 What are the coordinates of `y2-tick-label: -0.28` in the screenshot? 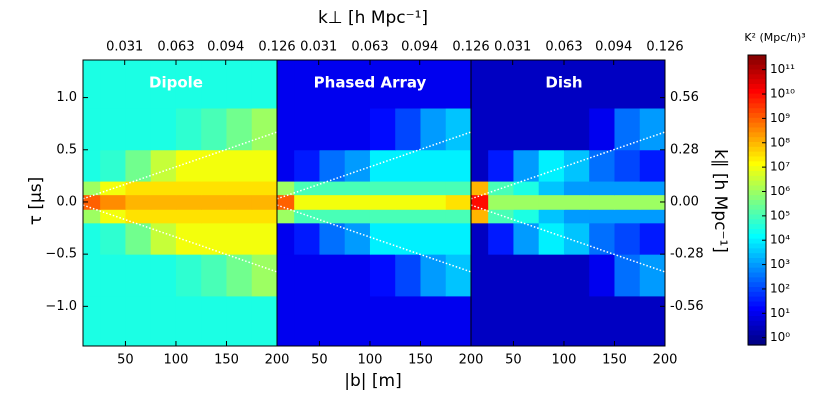 It's located at (687, 254).